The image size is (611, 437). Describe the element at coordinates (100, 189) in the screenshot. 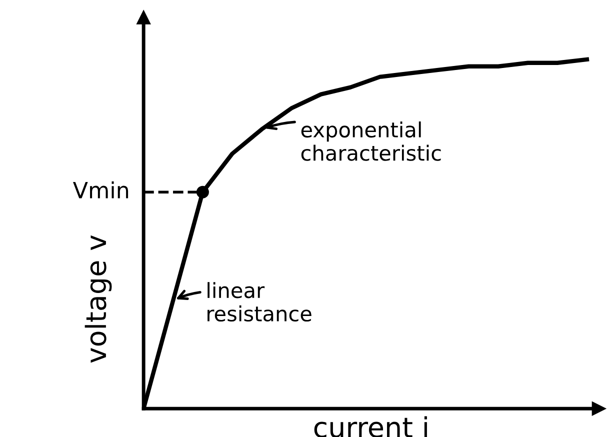

I see `ref-line-label: Vmin` at that location.